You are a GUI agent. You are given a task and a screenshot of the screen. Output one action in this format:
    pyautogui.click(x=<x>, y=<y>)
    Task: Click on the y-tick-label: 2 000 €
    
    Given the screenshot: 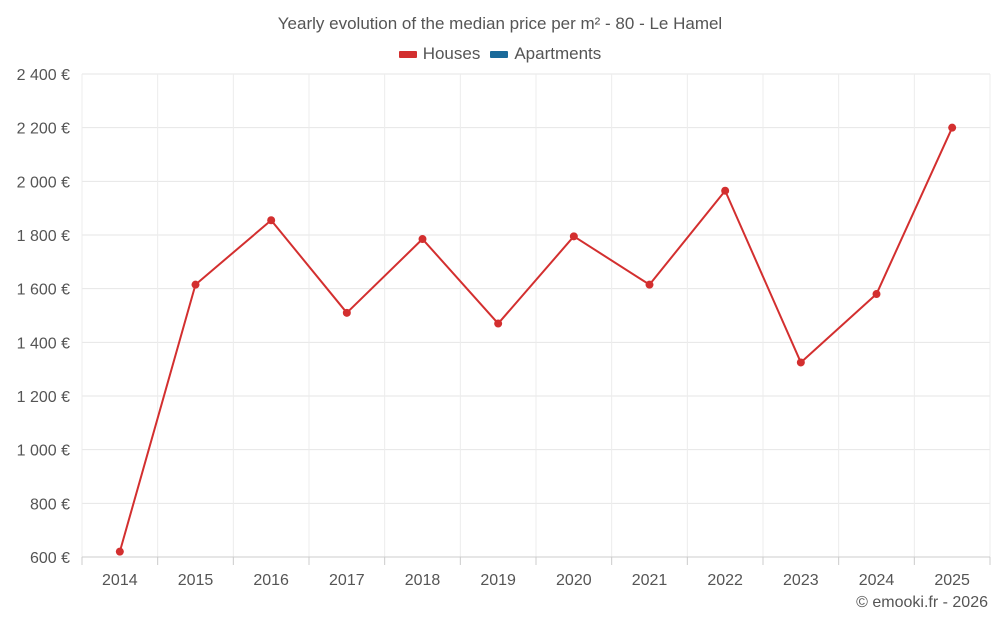 What is the action you would take?
    pyautogui.click(x=43, y=182)
    